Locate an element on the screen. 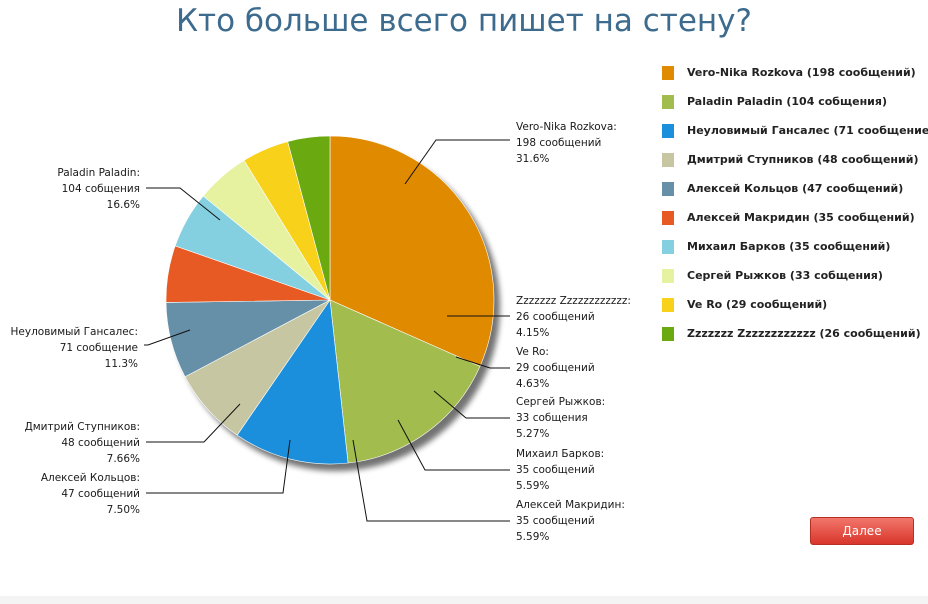 The image size is (928, 604). legend-item: Неуловимый Гансалес (71 сообщение) is located at coordinates (795, 130).